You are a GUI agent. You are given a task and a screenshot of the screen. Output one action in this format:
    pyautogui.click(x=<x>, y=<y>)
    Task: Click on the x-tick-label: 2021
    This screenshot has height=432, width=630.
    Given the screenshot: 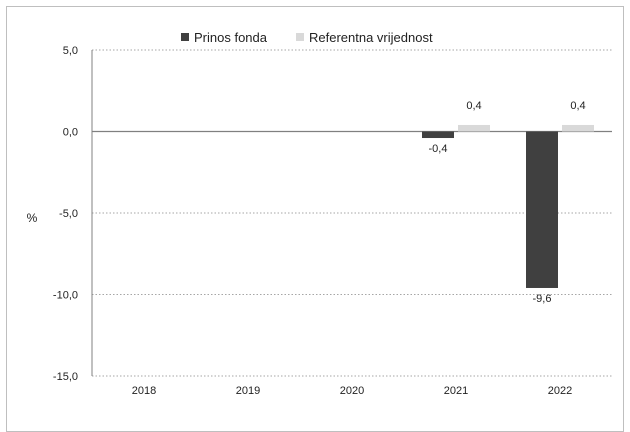 What is the action you would take?
    pyautogui.click(x=456, y=391)
    